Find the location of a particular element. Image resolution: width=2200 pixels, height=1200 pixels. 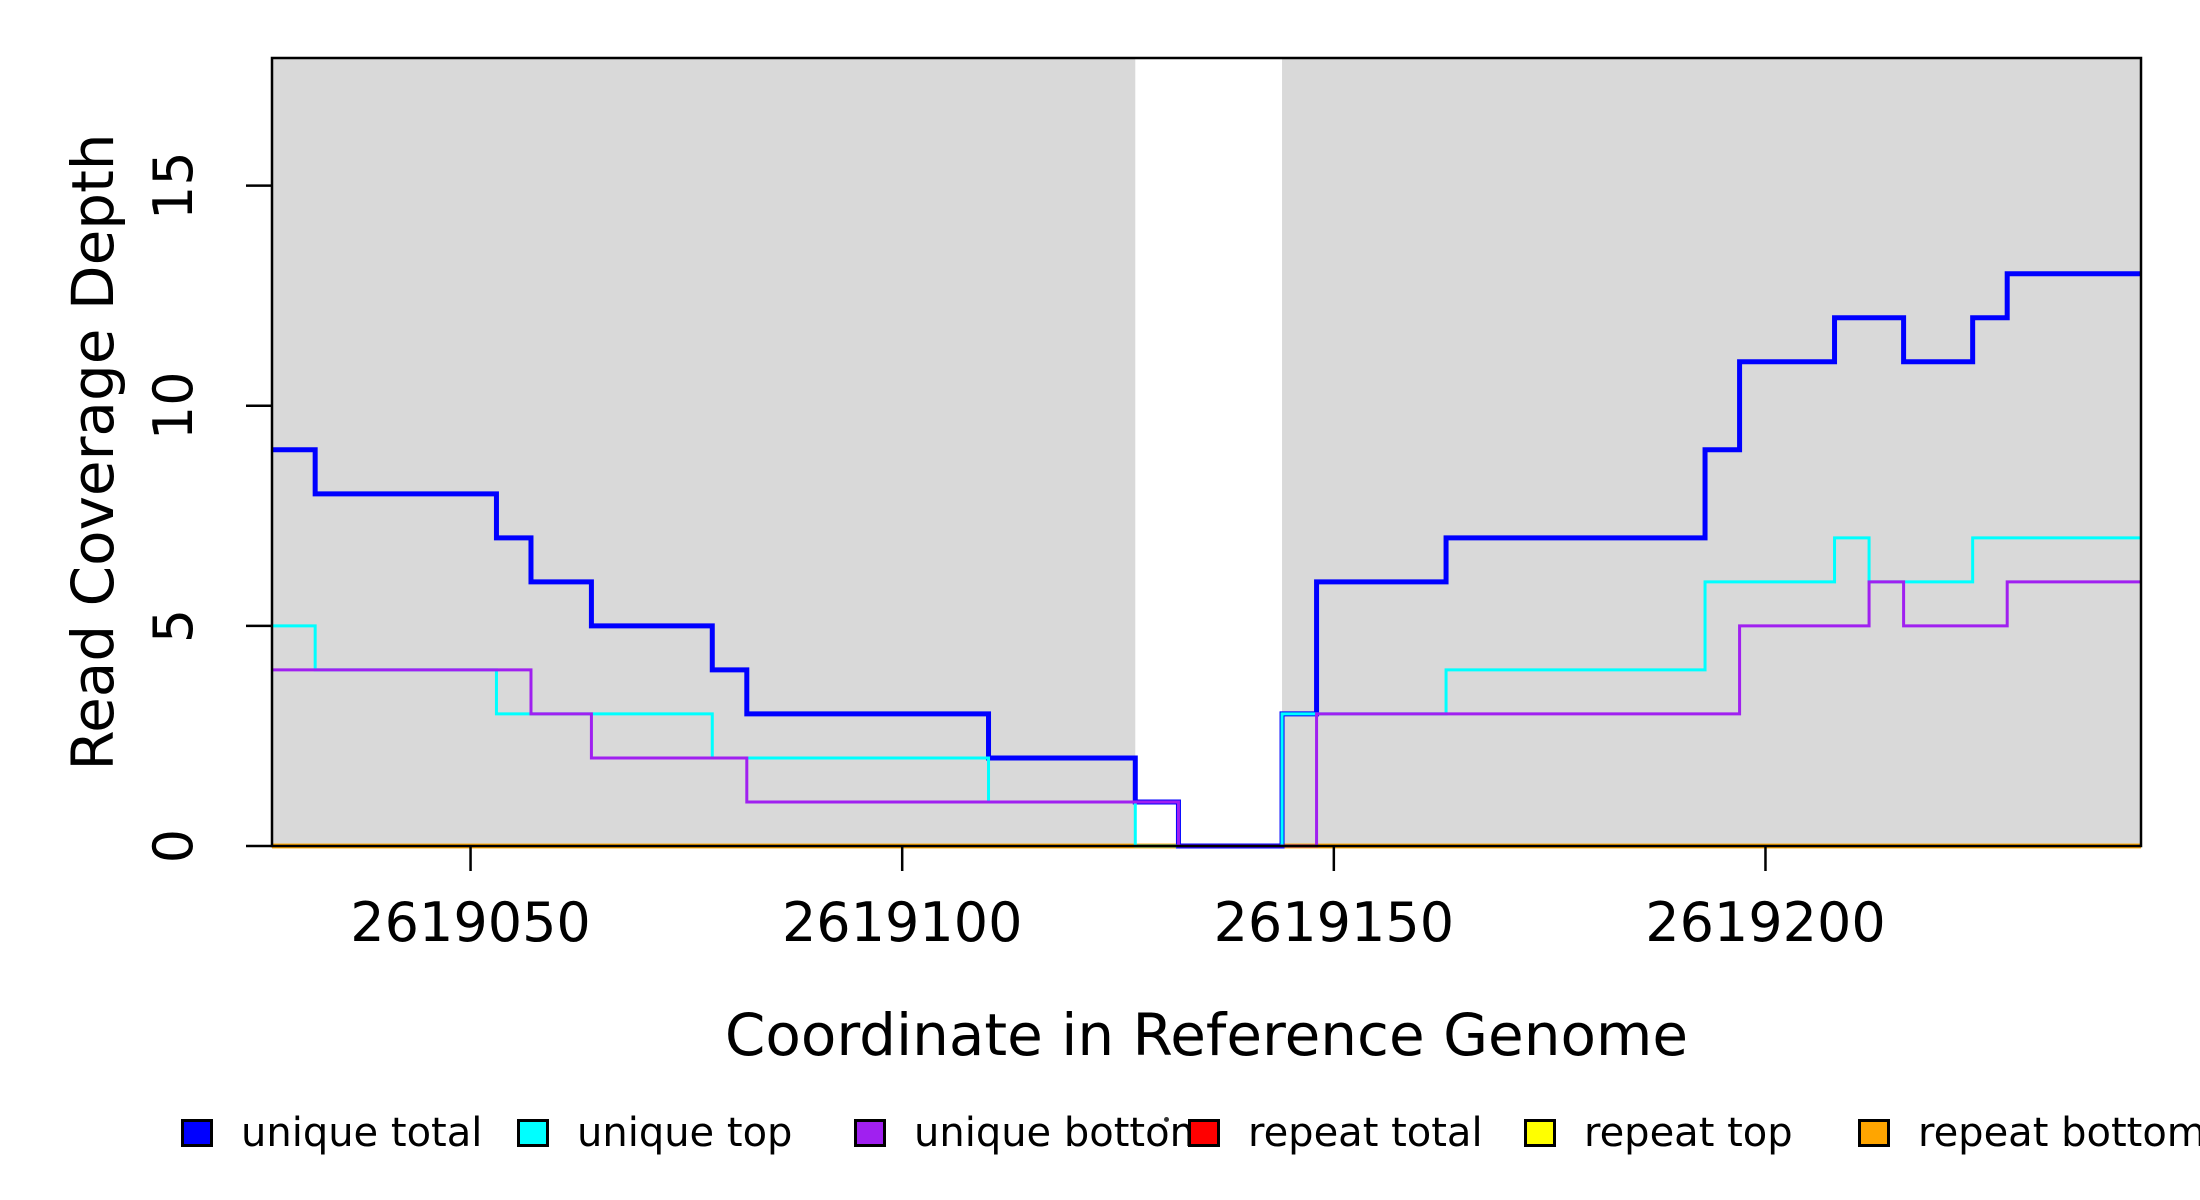

legend-item-unique-total: unique total is located at coordinates (331, 1133).